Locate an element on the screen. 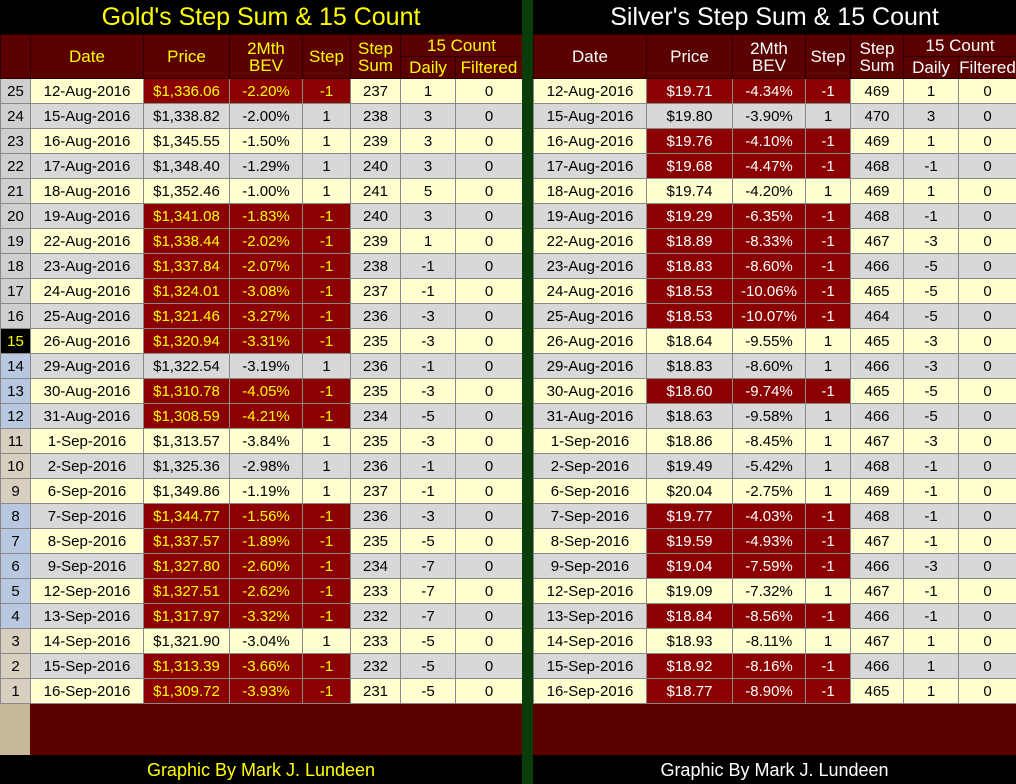 Image resolution: width=1016 pixels, height=784 pixels. price-cell: $18.53 is located at coordinates (689, 316).